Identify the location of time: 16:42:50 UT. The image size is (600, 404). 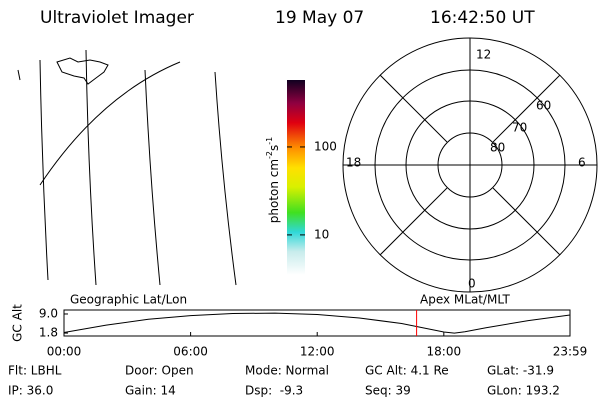
(482, 18).